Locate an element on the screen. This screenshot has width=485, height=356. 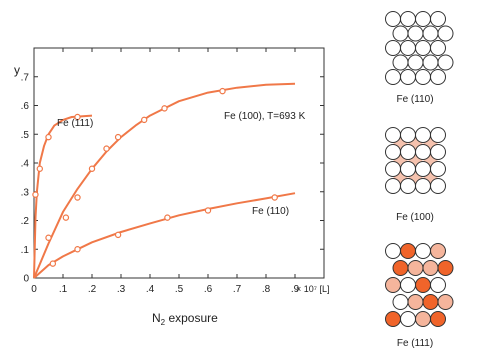
y-tick-label: .4 is located at coordinates (25, 164).